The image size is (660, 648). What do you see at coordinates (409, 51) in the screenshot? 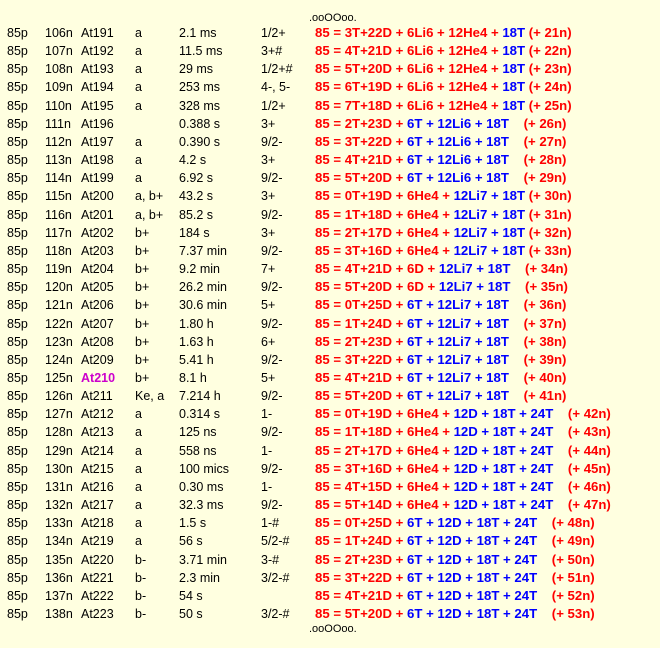
I see `formula-segment: 85 = 4T+21D + 6Li6 + 12He4 +` at bounding box center [409, 51].